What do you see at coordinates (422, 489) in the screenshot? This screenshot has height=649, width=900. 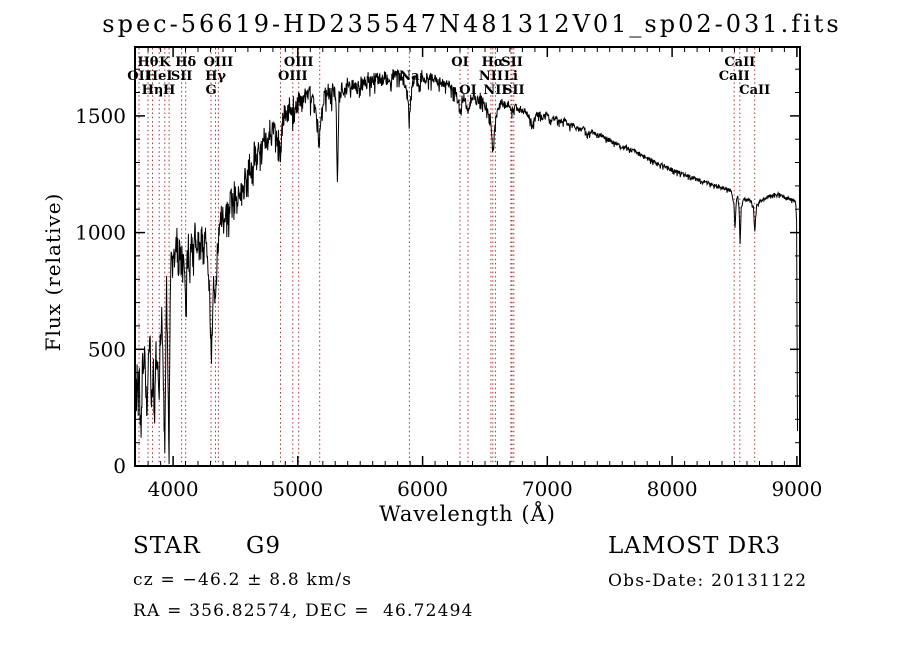 I see `x-tick-label: 6000` at bounding box center [422, 489].